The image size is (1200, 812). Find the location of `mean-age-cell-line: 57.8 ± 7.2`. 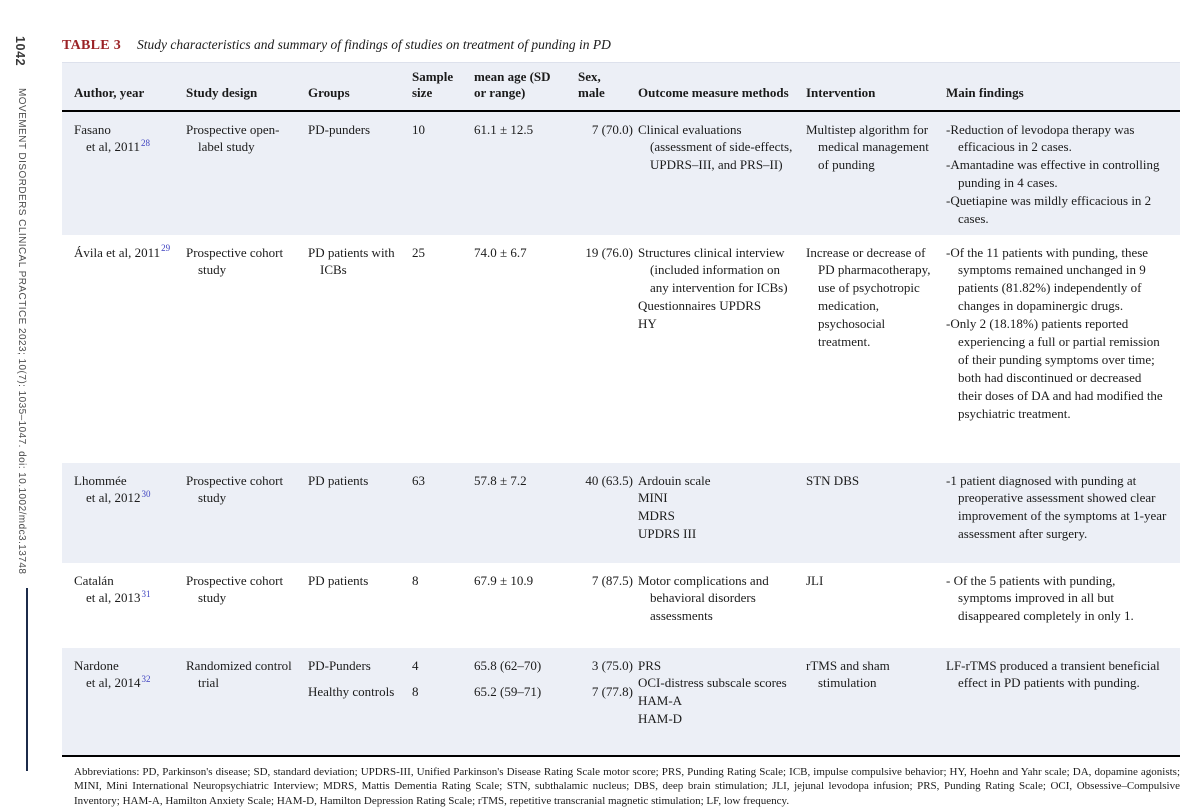

mean-age-cell-line: 57.8 ± 7.2 is located at coordinates (500, 480).